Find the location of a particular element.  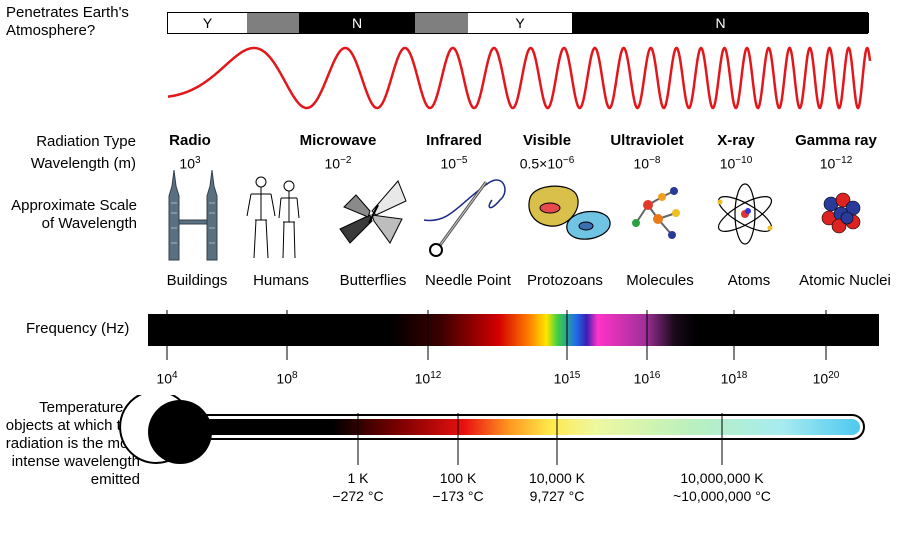

penetrates-label: Penetrates Earth's Atmosphere? is located at coordinates (67, 21).